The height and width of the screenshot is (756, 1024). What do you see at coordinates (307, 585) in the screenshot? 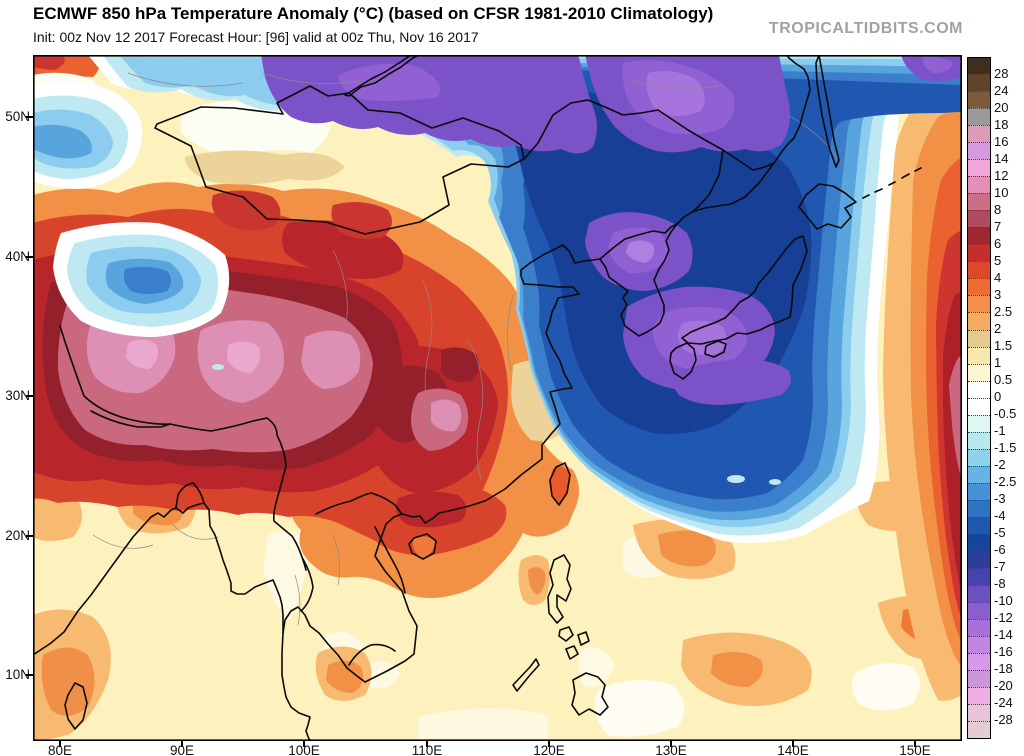
I see `thailand-myanmar-border` at bounding box center [307, 585].